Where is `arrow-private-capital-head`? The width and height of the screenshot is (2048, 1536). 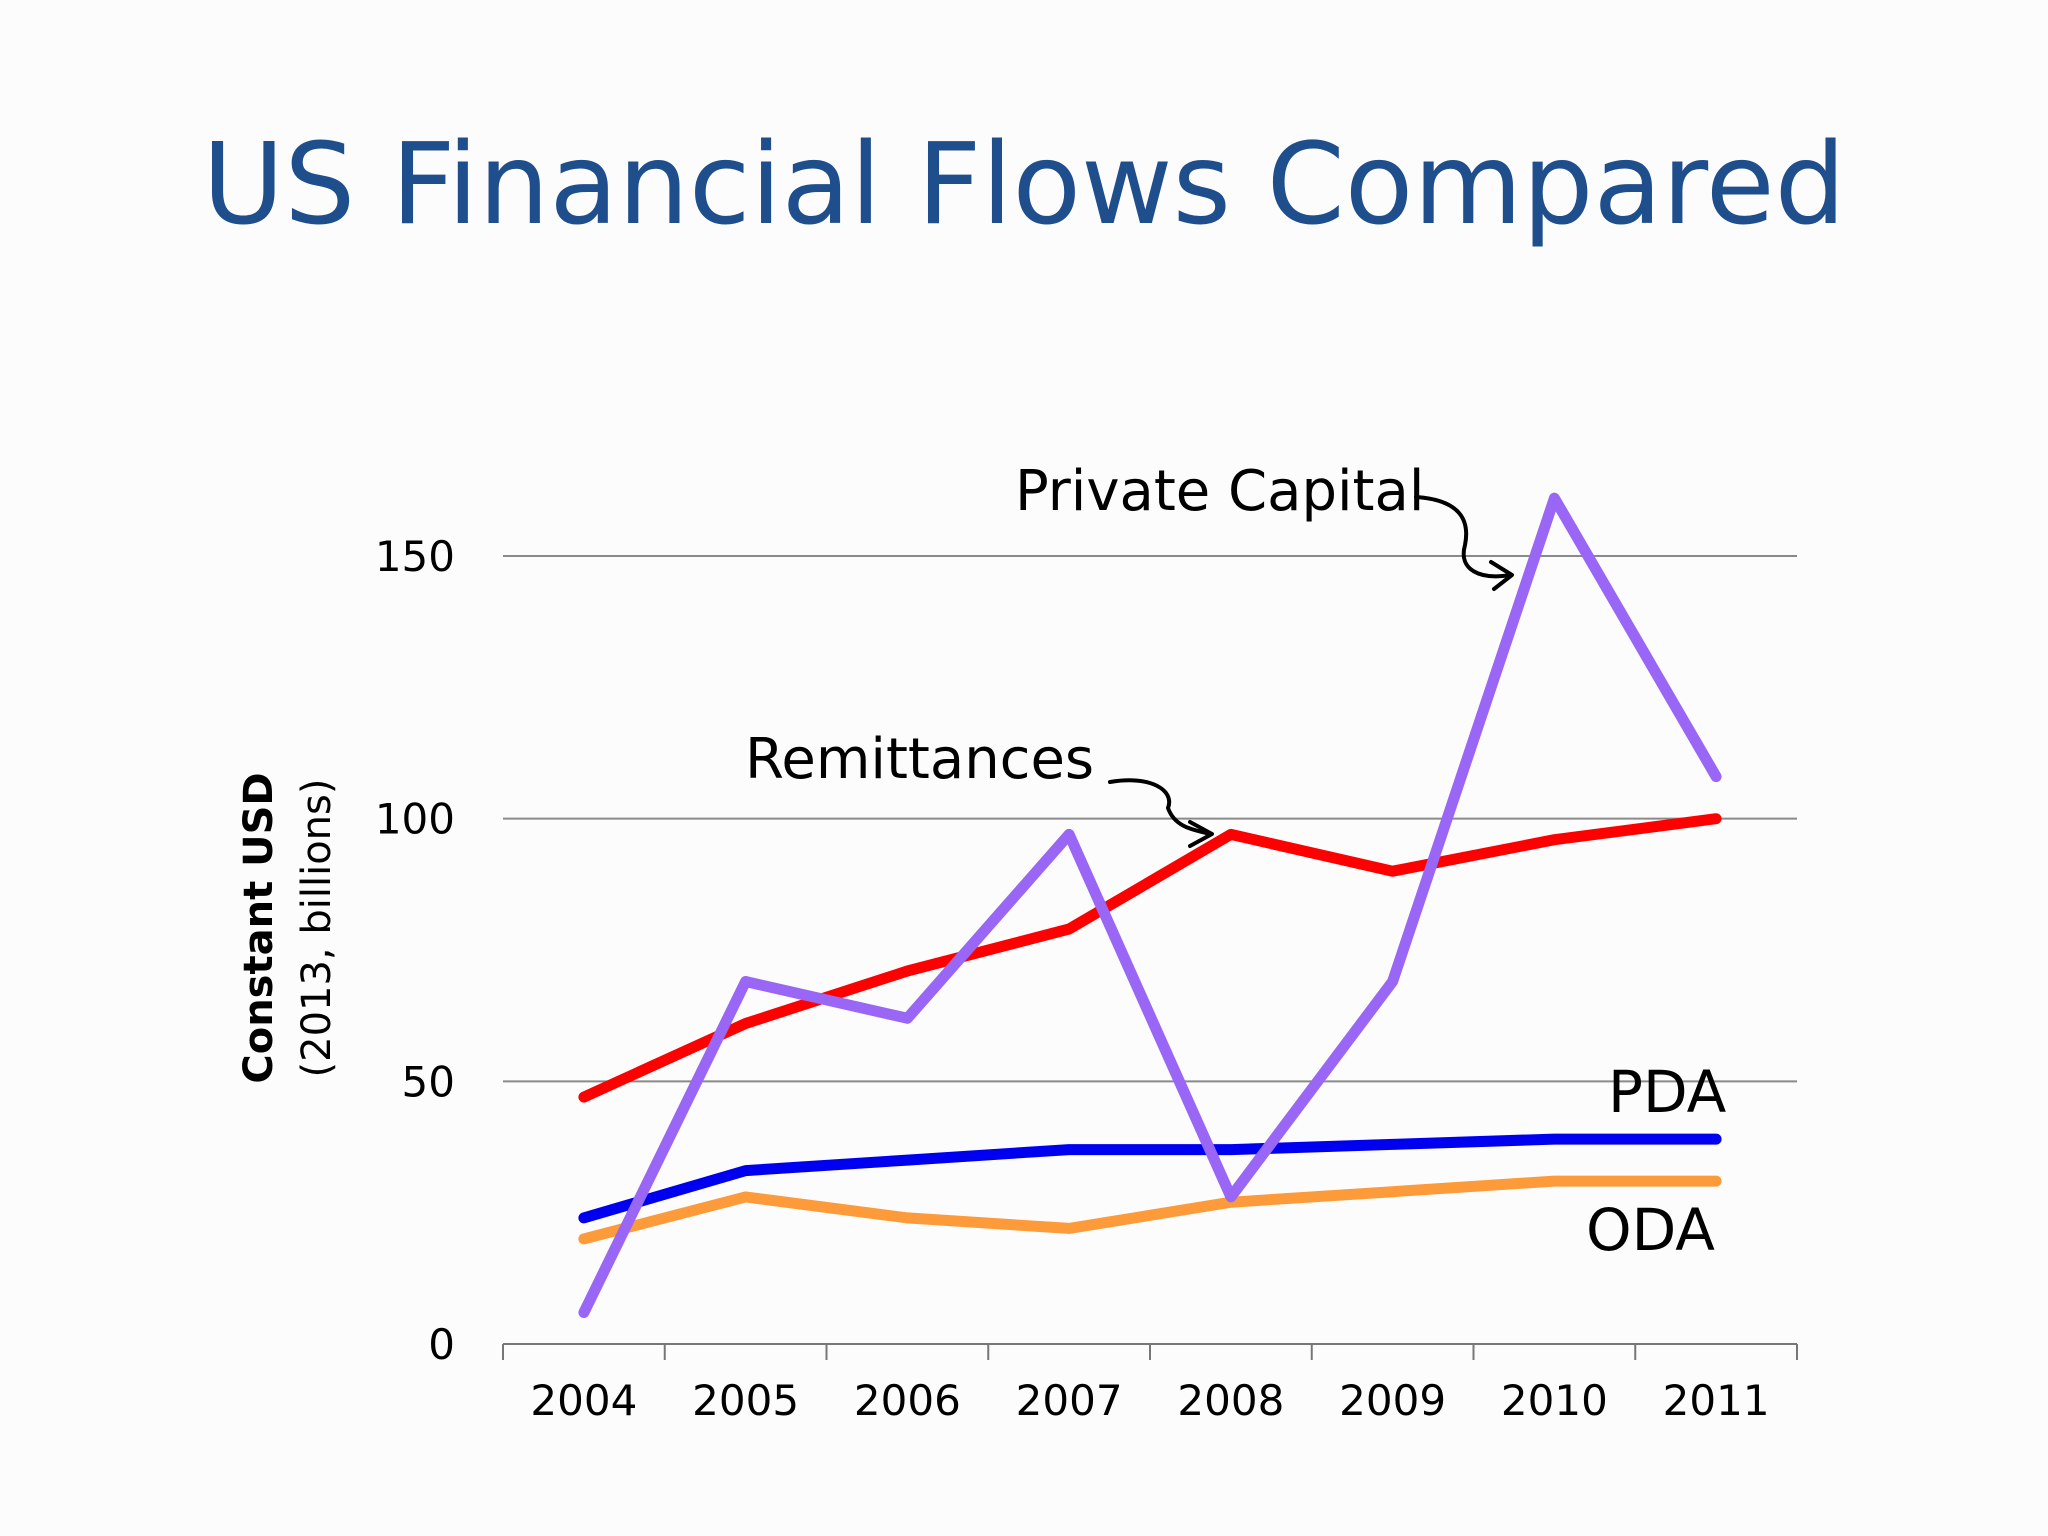
arrow-private-capital-head is located at coordinates (1501, 575).